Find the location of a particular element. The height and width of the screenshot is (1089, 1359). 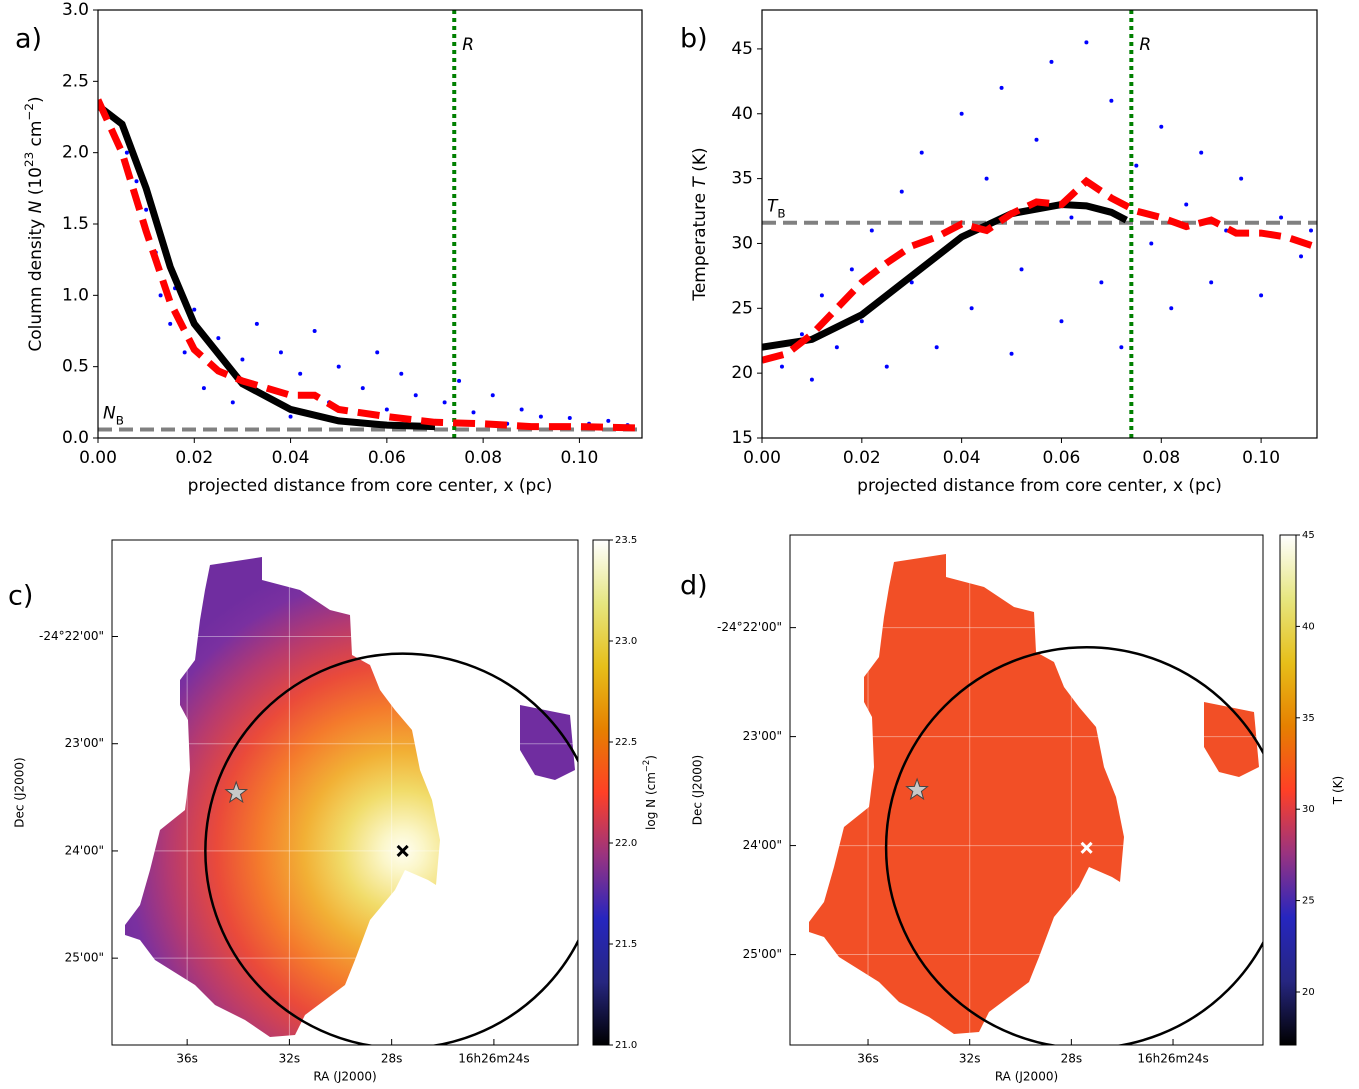

model-curve is located at coordinates (267, 266).